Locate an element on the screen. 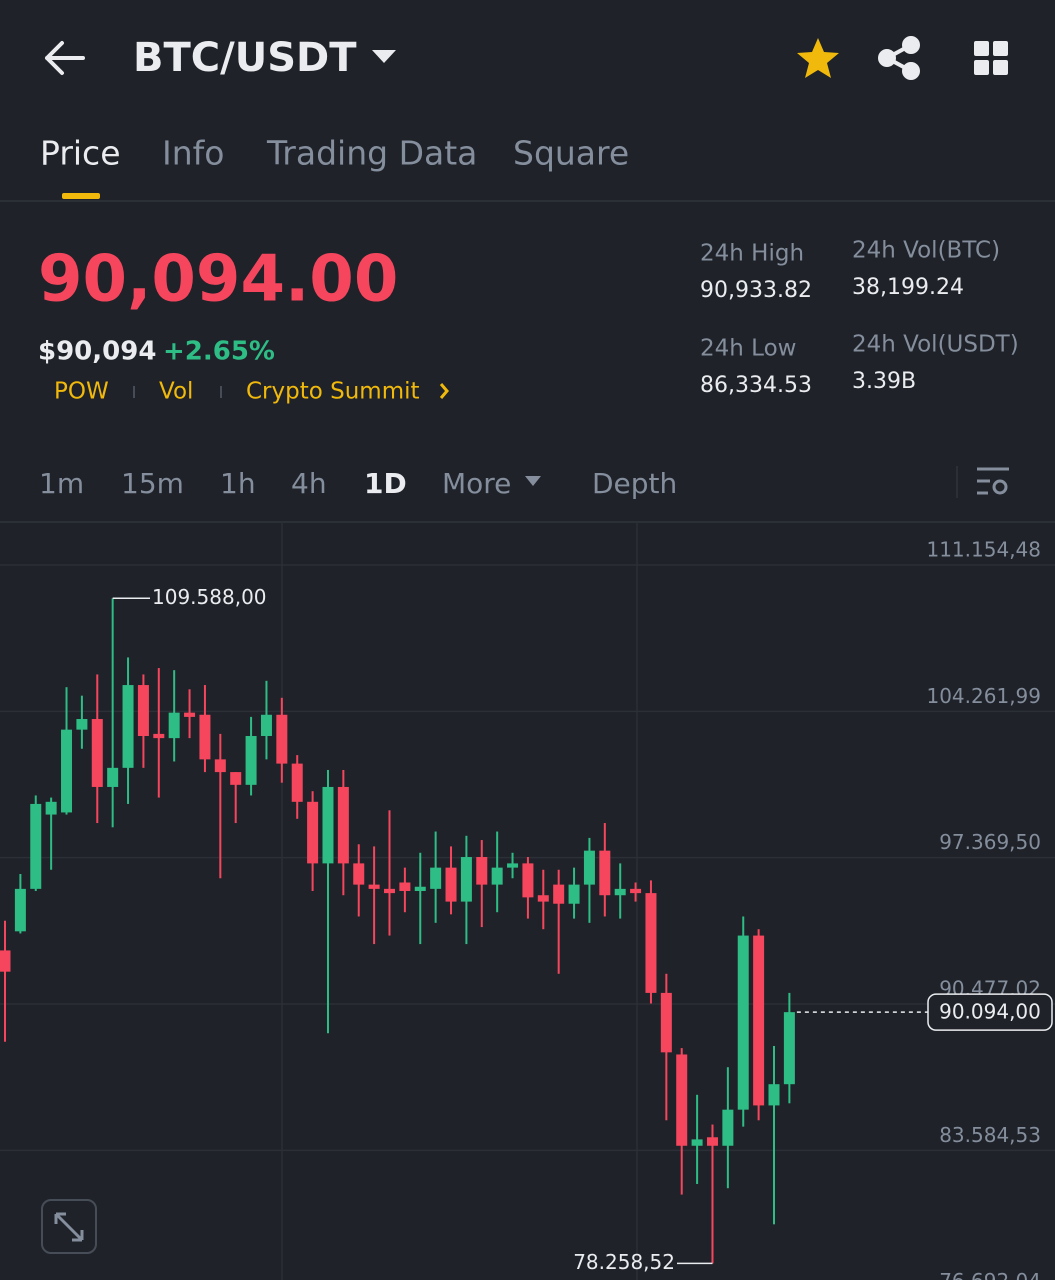  tag-chevron is located at coordinates (444, 391).